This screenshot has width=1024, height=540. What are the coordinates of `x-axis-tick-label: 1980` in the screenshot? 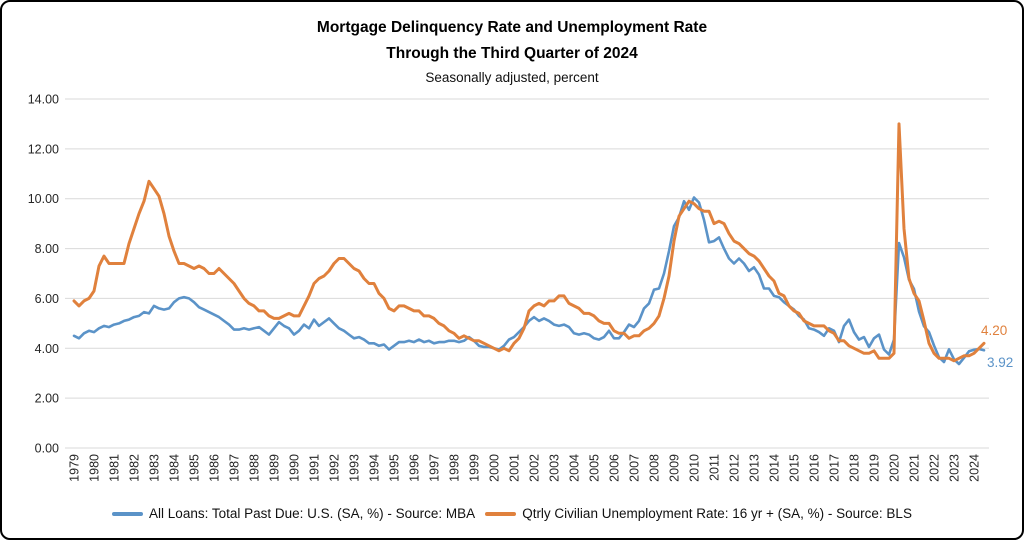 It's located at (95, 468).